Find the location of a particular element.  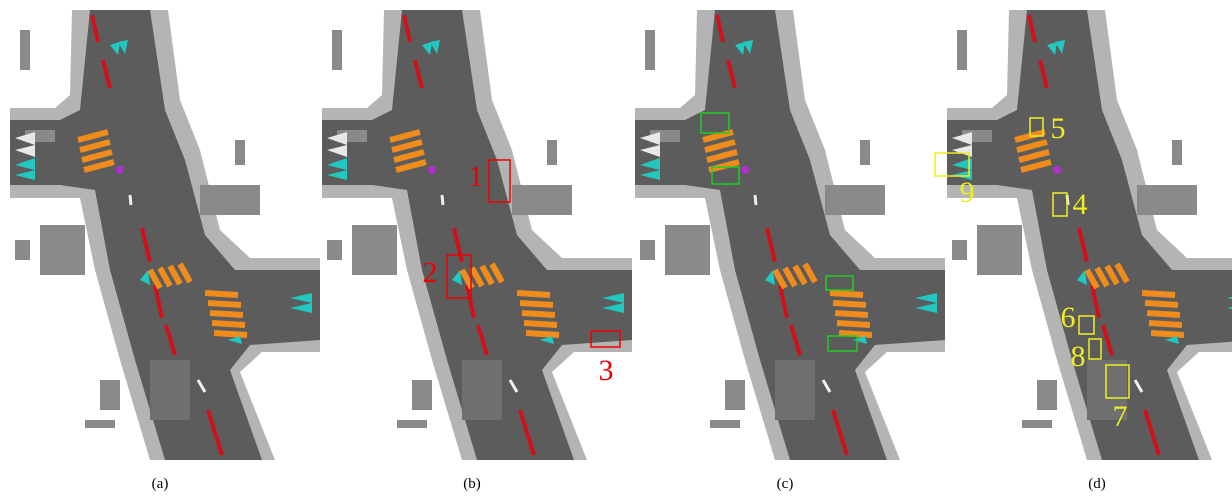

annotation-number: 7 is located at coordinates (1120, 416).